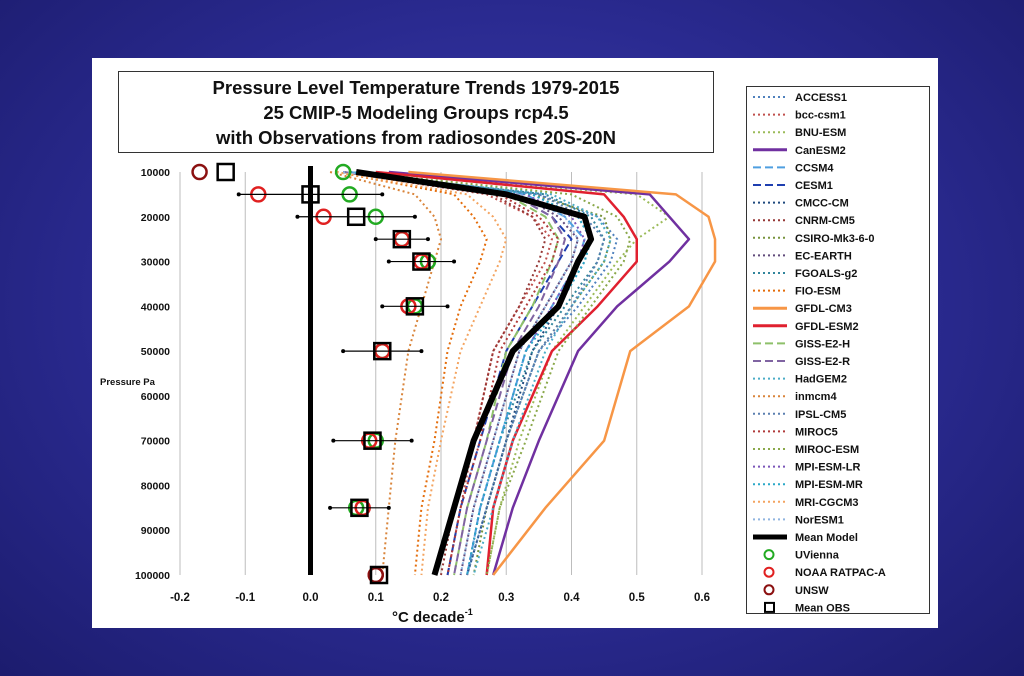  I want to click on x-tick-label: 0.0, so click(311, 598).